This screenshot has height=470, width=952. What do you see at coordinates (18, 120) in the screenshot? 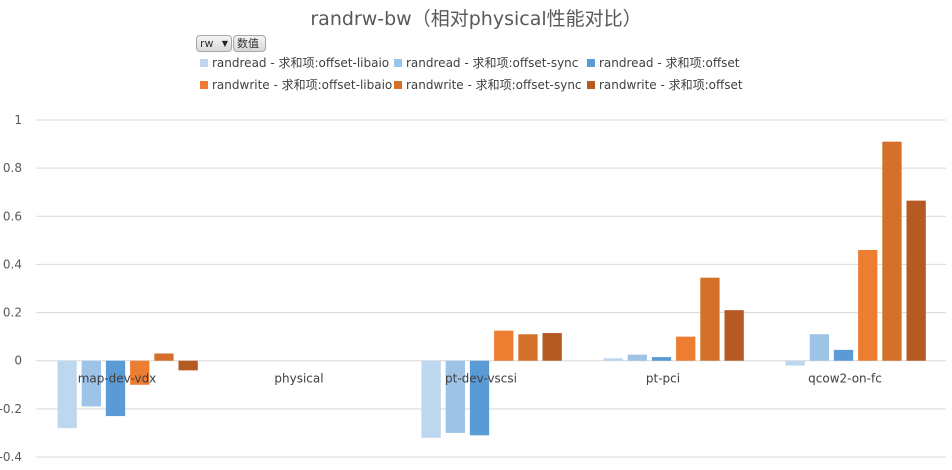
I see `y-tick-label: 1` at bounding box center [18, 120].